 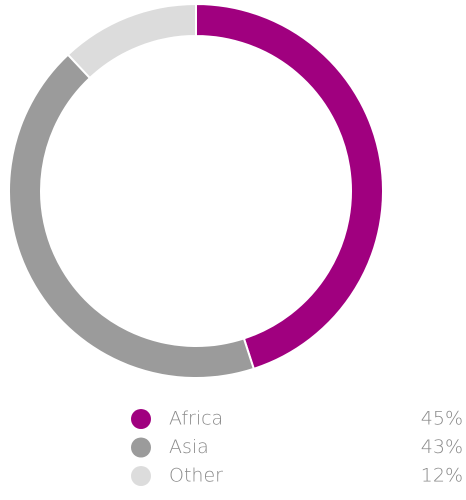 I want to click on legend-value: 45%, so click(x=442, y=419).